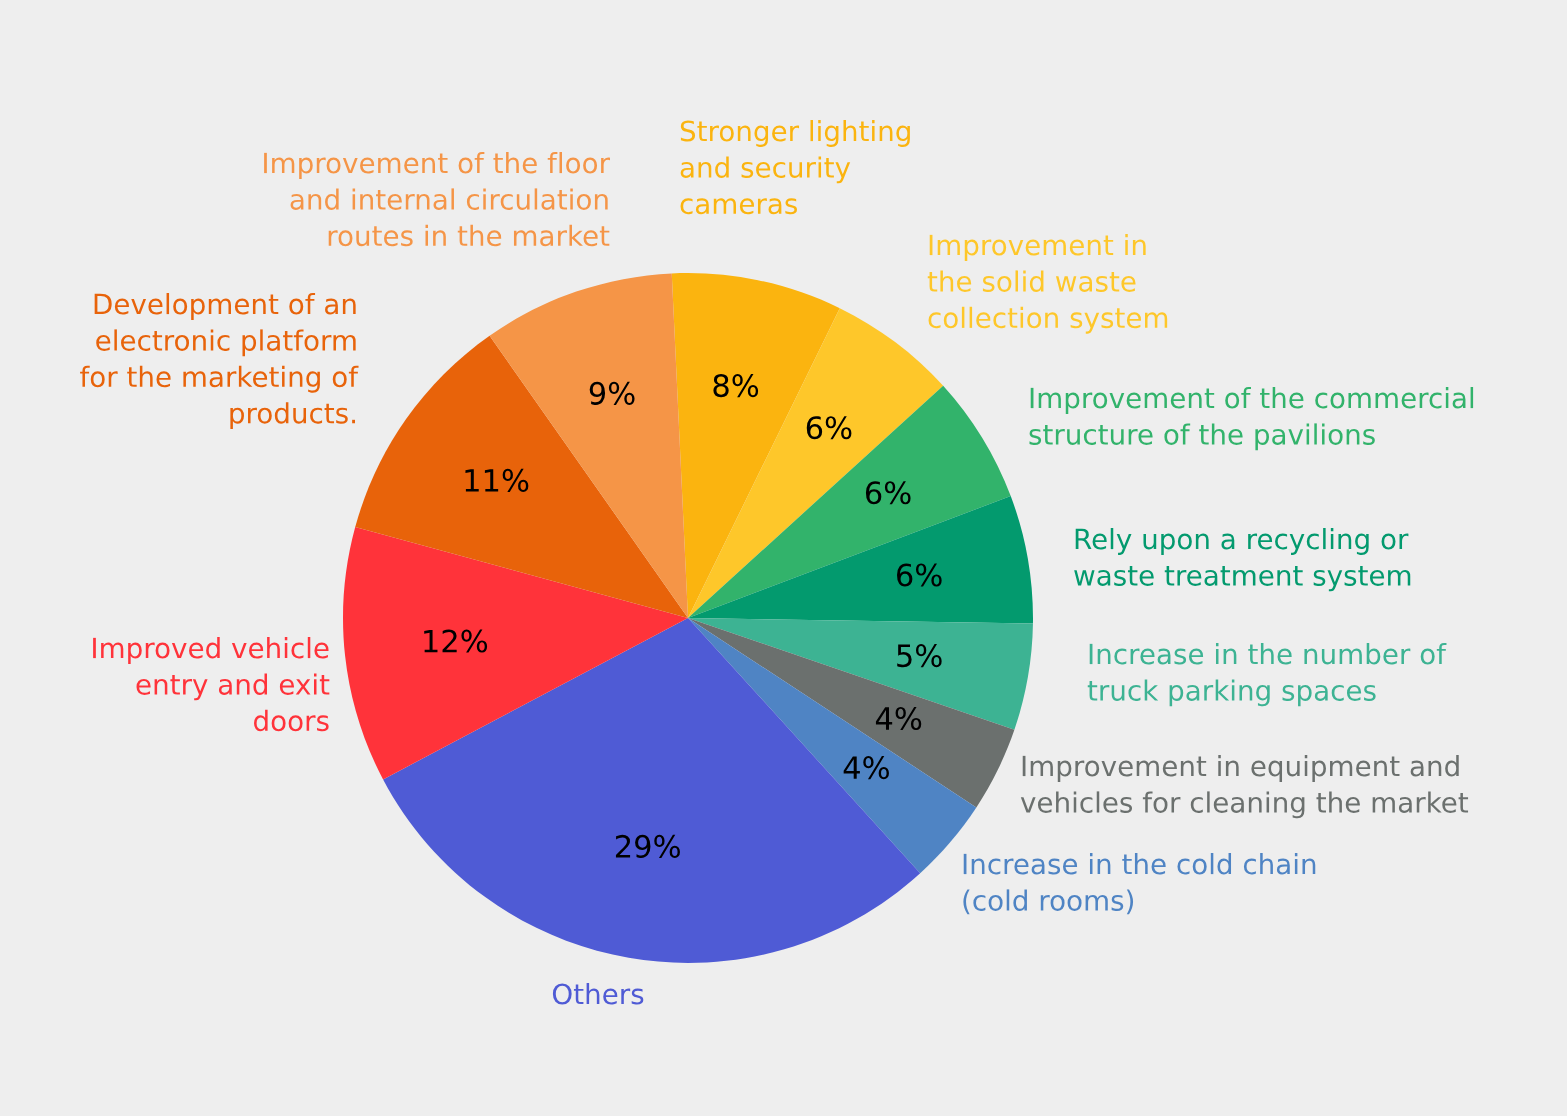  I want to click on slice-label: Improvement in the solid waste collection system, so click(1047, 284).